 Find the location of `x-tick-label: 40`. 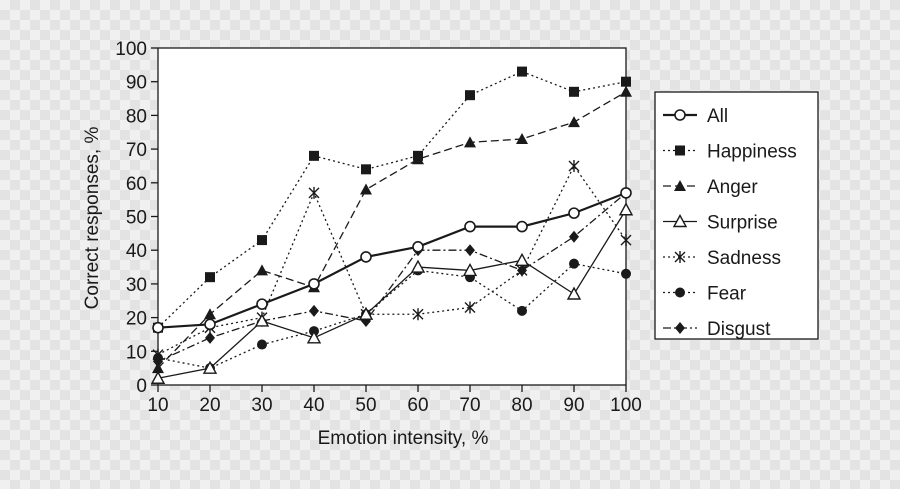

x-tick-label: 40 is located at coordinates (313, 405).